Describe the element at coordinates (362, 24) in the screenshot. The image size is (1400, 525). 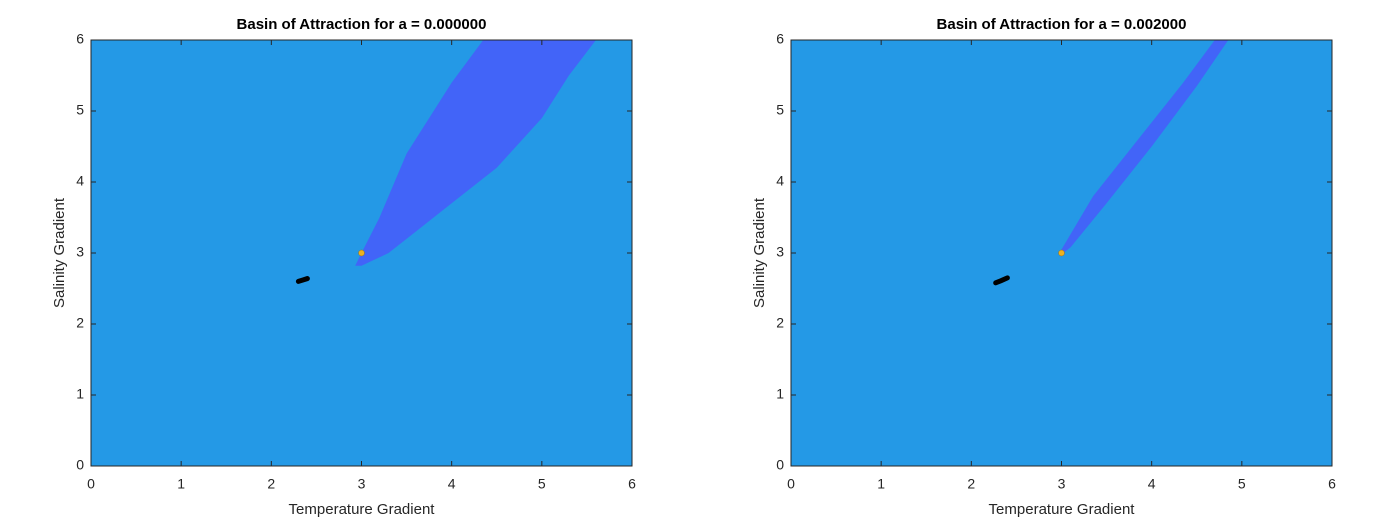
I see `chart-title: Basin of Attraction for a = 0.000000` at that location.